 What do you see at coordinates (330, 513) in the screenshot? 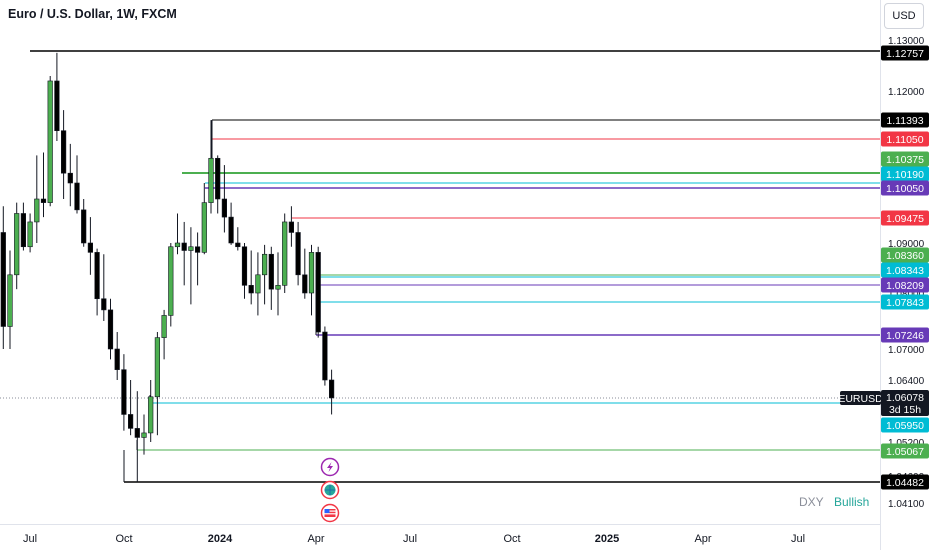
I see `us-flag-icon` at bounding box center [330, 513].